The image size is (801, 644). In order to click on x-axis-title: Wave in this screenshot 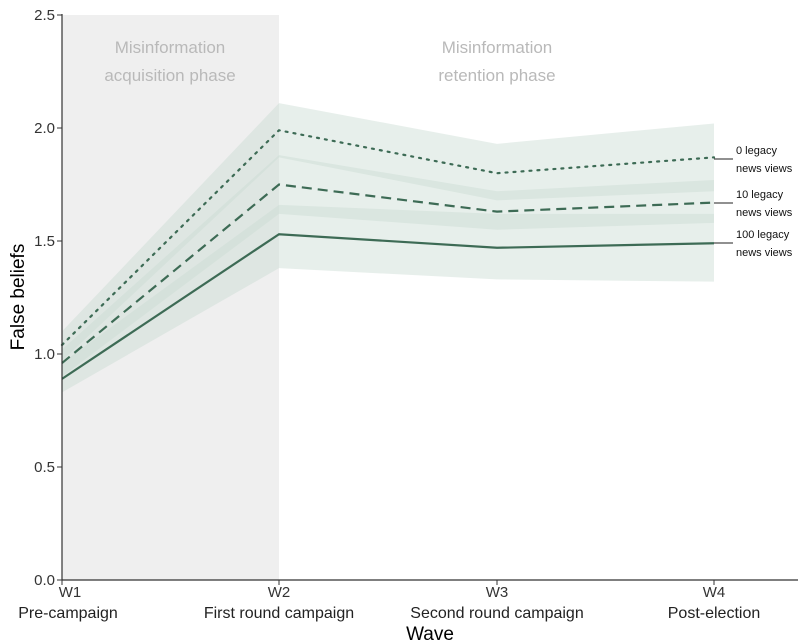, I will do `click(430, 634)`.